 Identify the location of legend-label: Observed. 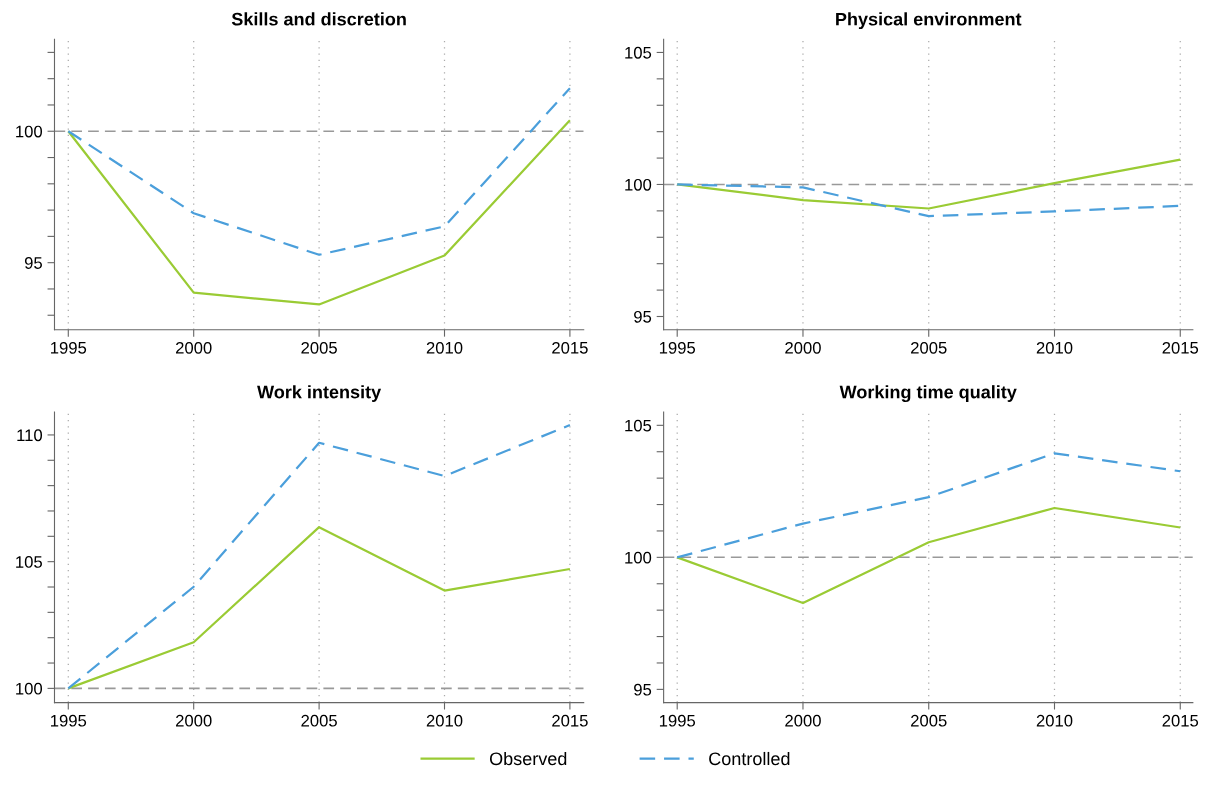
(528, 758).